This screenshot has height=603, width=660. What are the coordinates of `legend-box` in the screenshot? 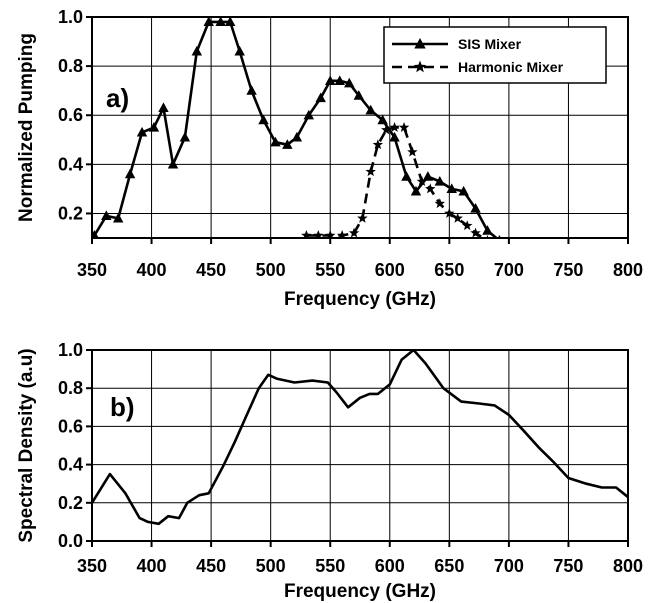 It's located at (495, 55).